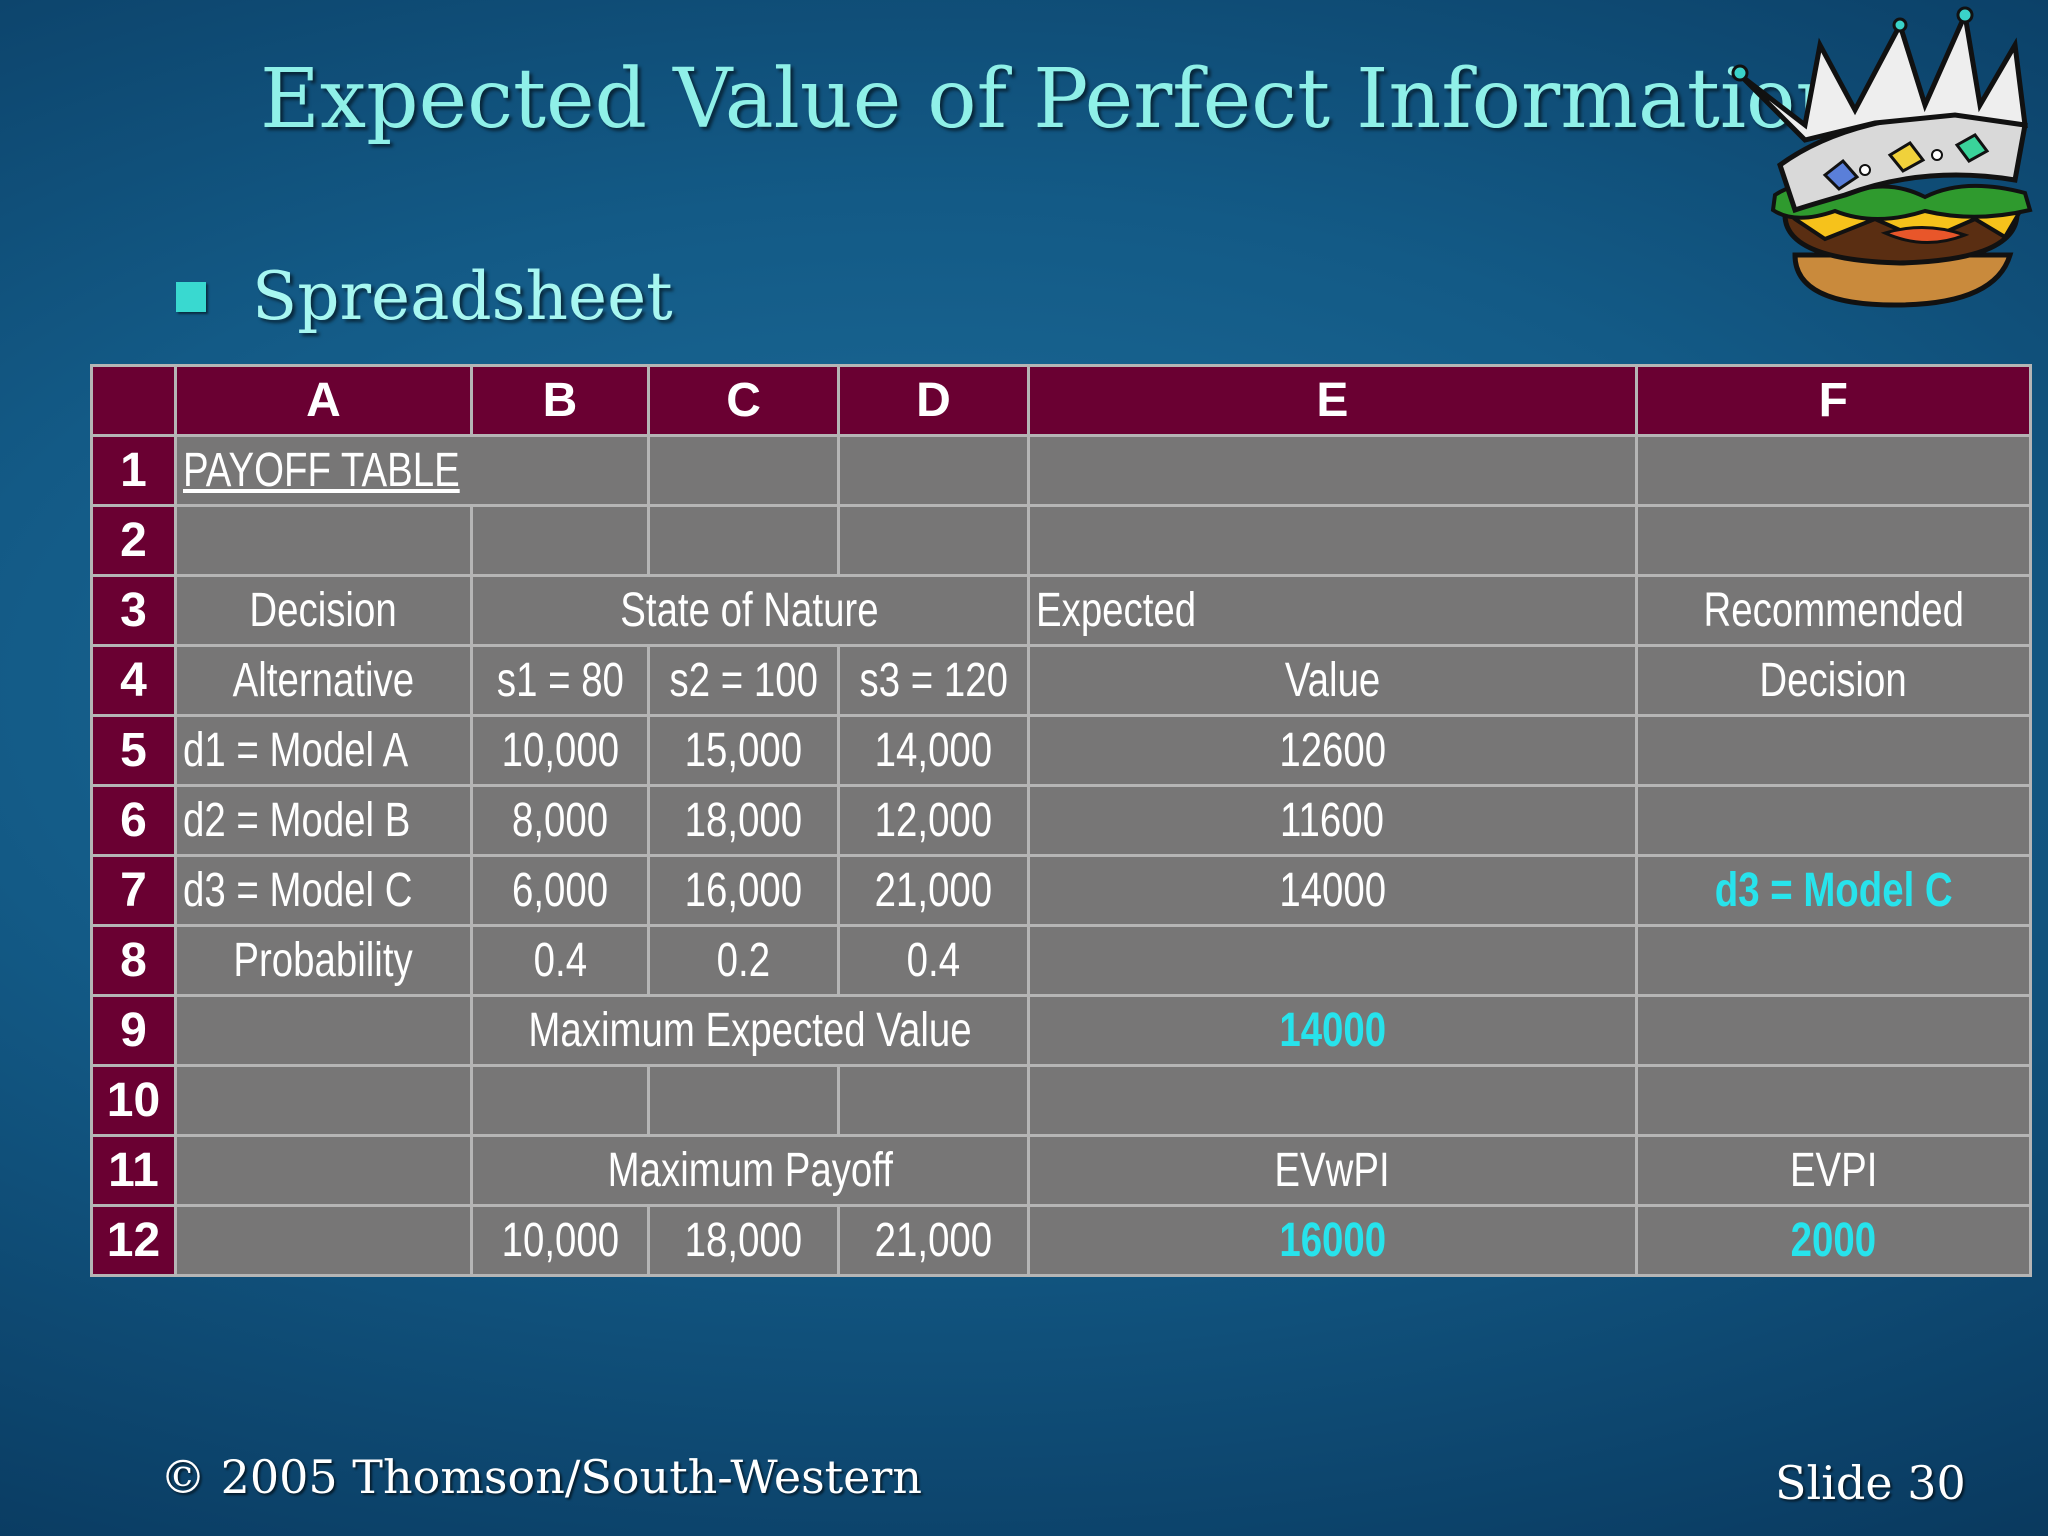 This screenshot has height=1536, width=2048. I want to click on cell-f5, so click(1833, 750).